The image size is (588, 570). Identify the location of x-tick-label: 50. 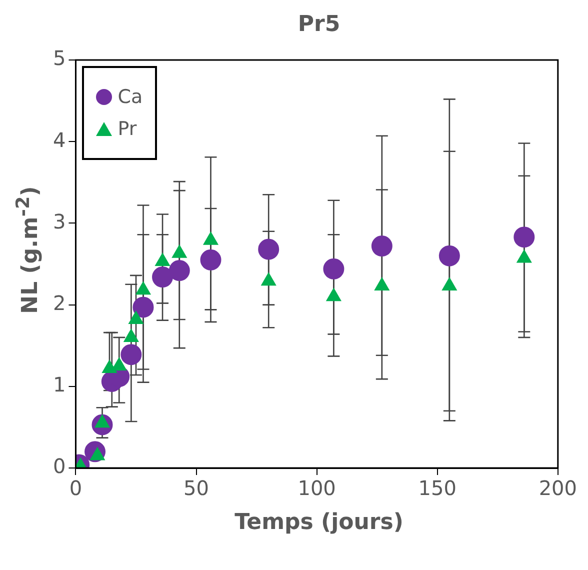
(196, 488).